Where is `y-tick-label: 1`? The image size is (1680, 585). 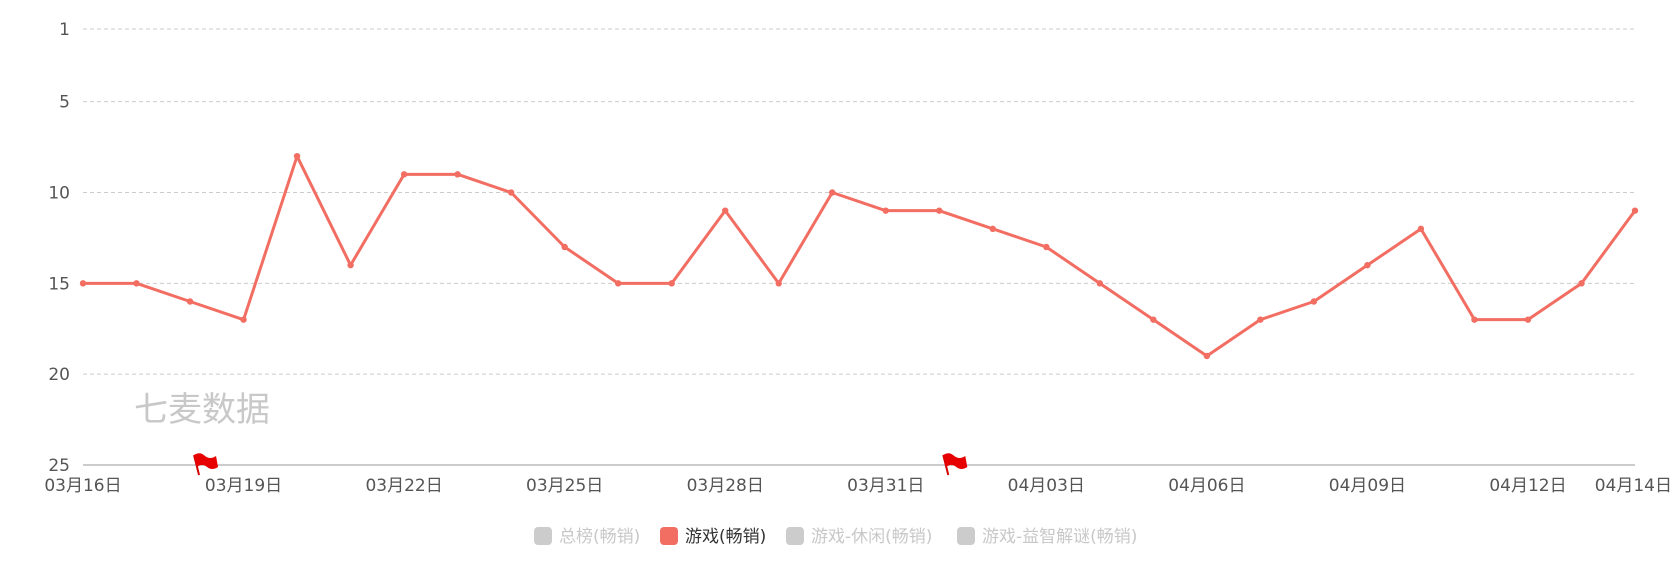
y-tick-label: 1 is located at coordinates (64, 30).